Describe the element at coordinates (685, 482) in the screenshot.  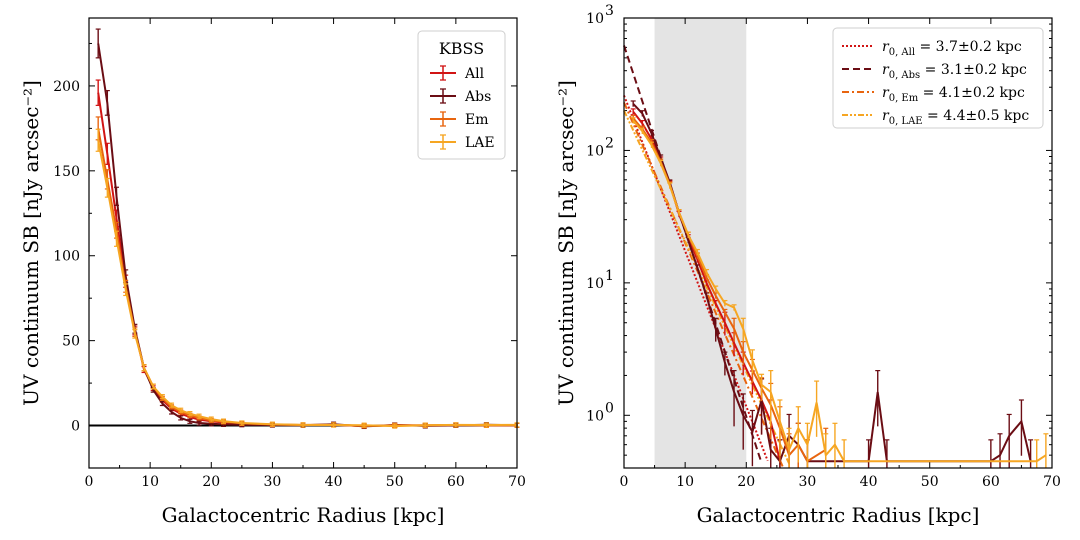
I see `right-x-tick-label: 10` at that location.